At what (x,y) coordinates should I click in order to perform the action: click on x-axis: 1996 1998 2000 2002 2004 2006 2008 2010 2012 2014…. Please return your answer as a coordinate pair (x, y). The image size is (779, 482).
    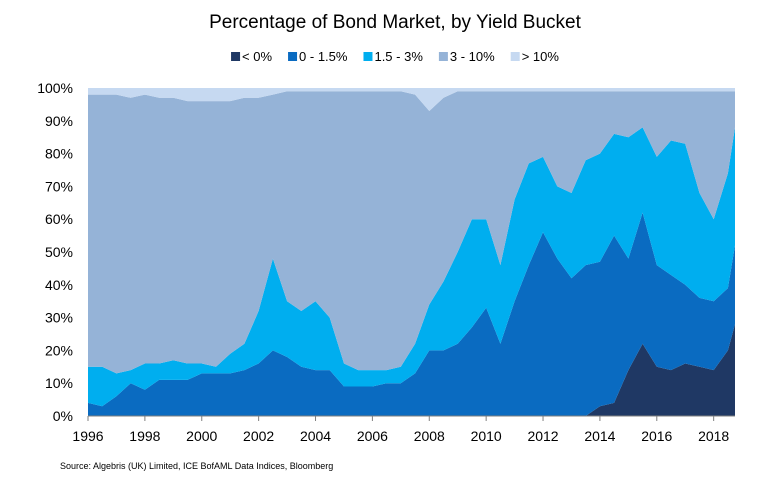
    Looking at the image, I should click on (403, 429).